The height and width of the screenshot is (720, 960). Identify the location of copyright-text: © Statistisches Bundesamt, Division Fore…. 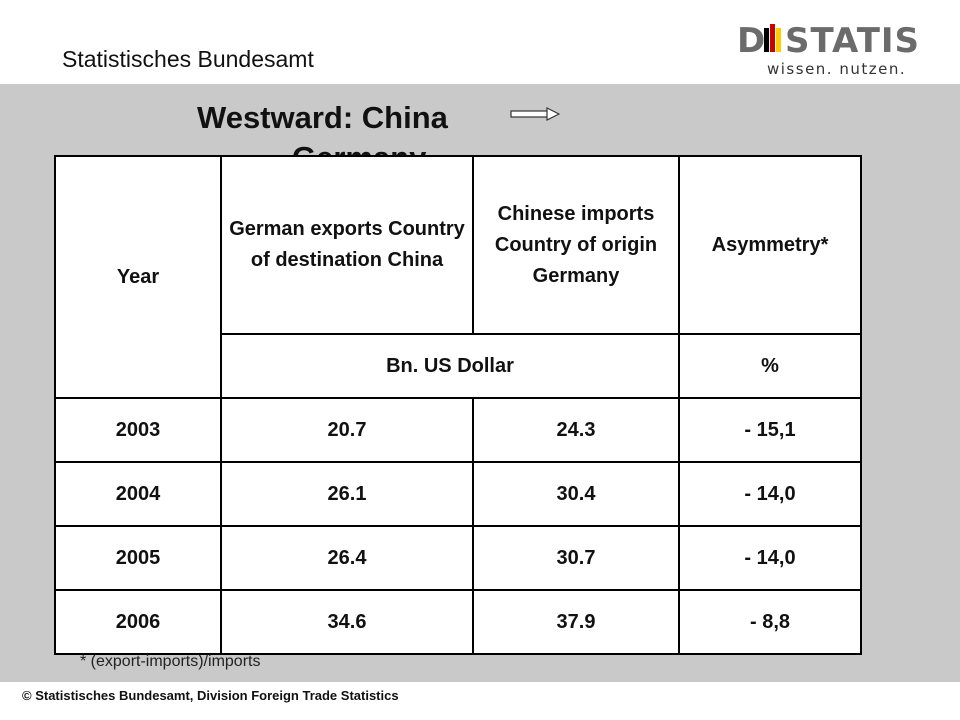
(210, 695).